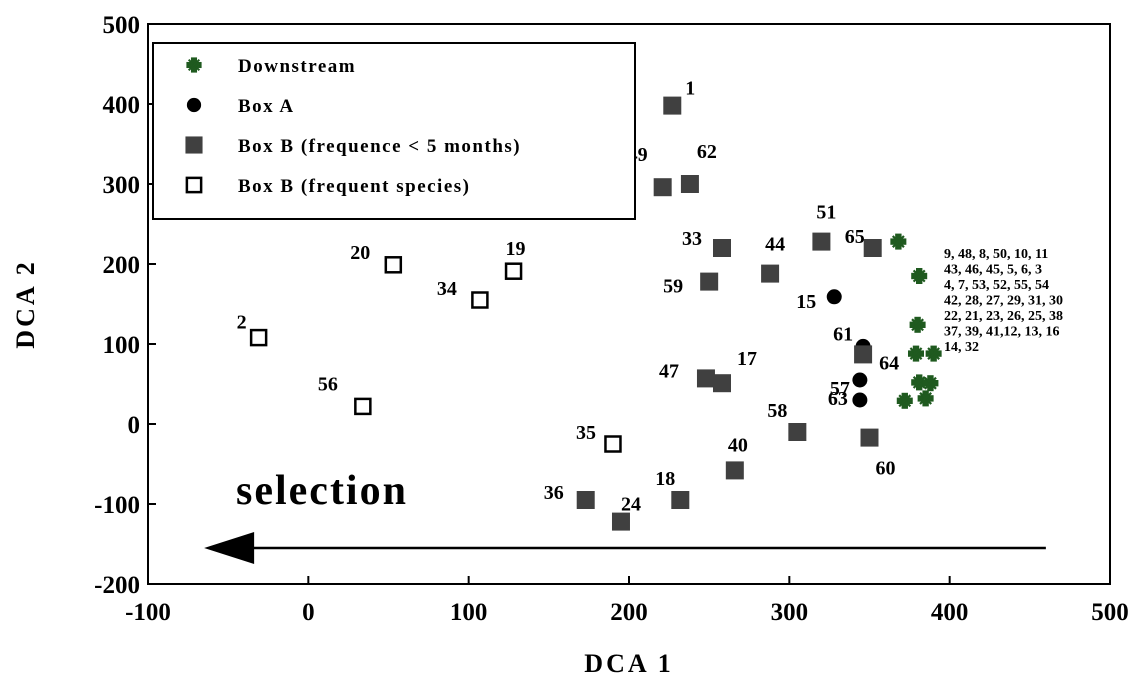  I want to click on point-label: 56, so click(328, 384).